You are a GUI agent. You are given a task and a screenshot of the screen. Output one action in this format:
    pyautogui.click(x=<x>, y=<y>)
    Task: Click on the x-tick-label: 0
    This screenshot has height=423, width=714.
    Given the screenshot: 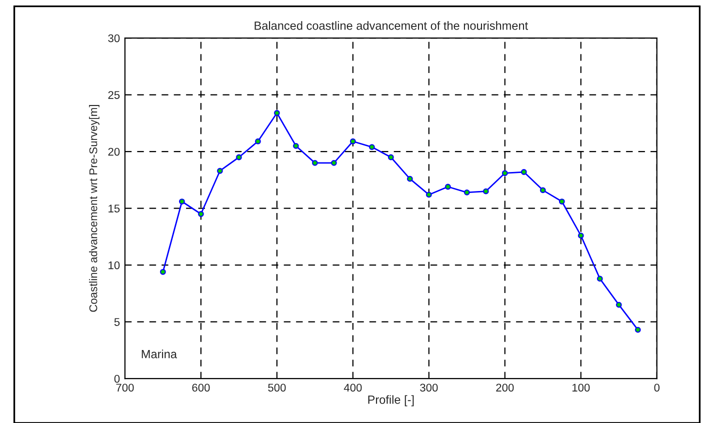 What is the action you would take?
    pyautogui.click(x=657, y=388)
    